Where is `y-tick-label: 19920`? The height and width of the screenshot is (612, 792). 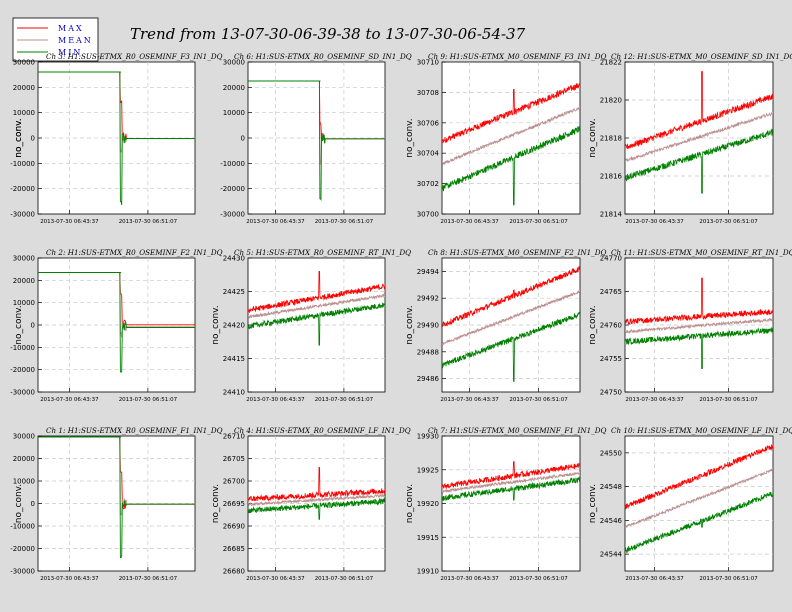
y-tick-label: 19920 is located at coordinates (428, 504).